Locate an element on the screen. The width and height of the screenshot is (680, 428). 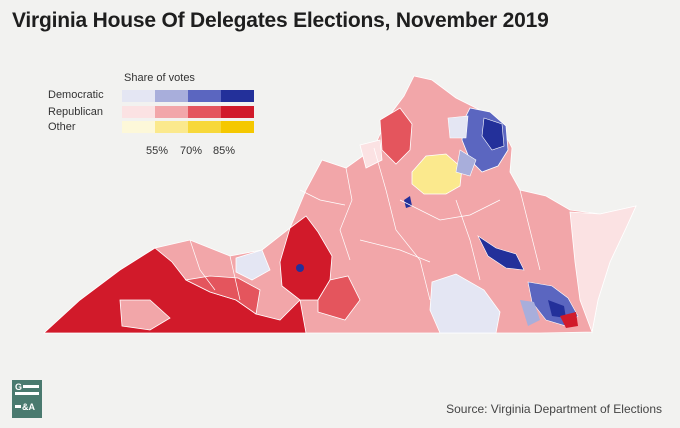
southwest-light-district is located at coordinates (145, 315).